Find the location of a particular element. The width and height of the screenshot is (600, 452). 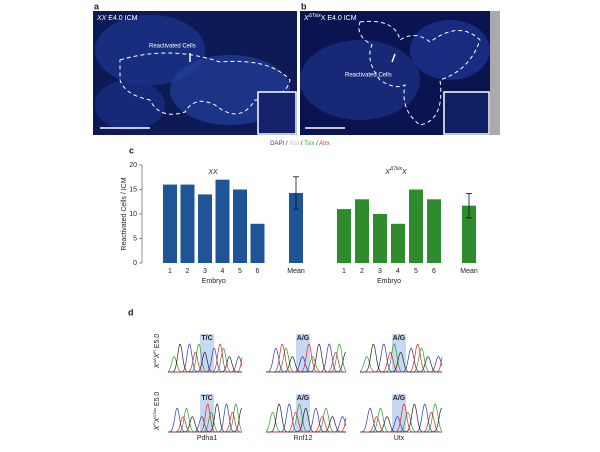

panel-label: a is located at coordinates (97, 6).